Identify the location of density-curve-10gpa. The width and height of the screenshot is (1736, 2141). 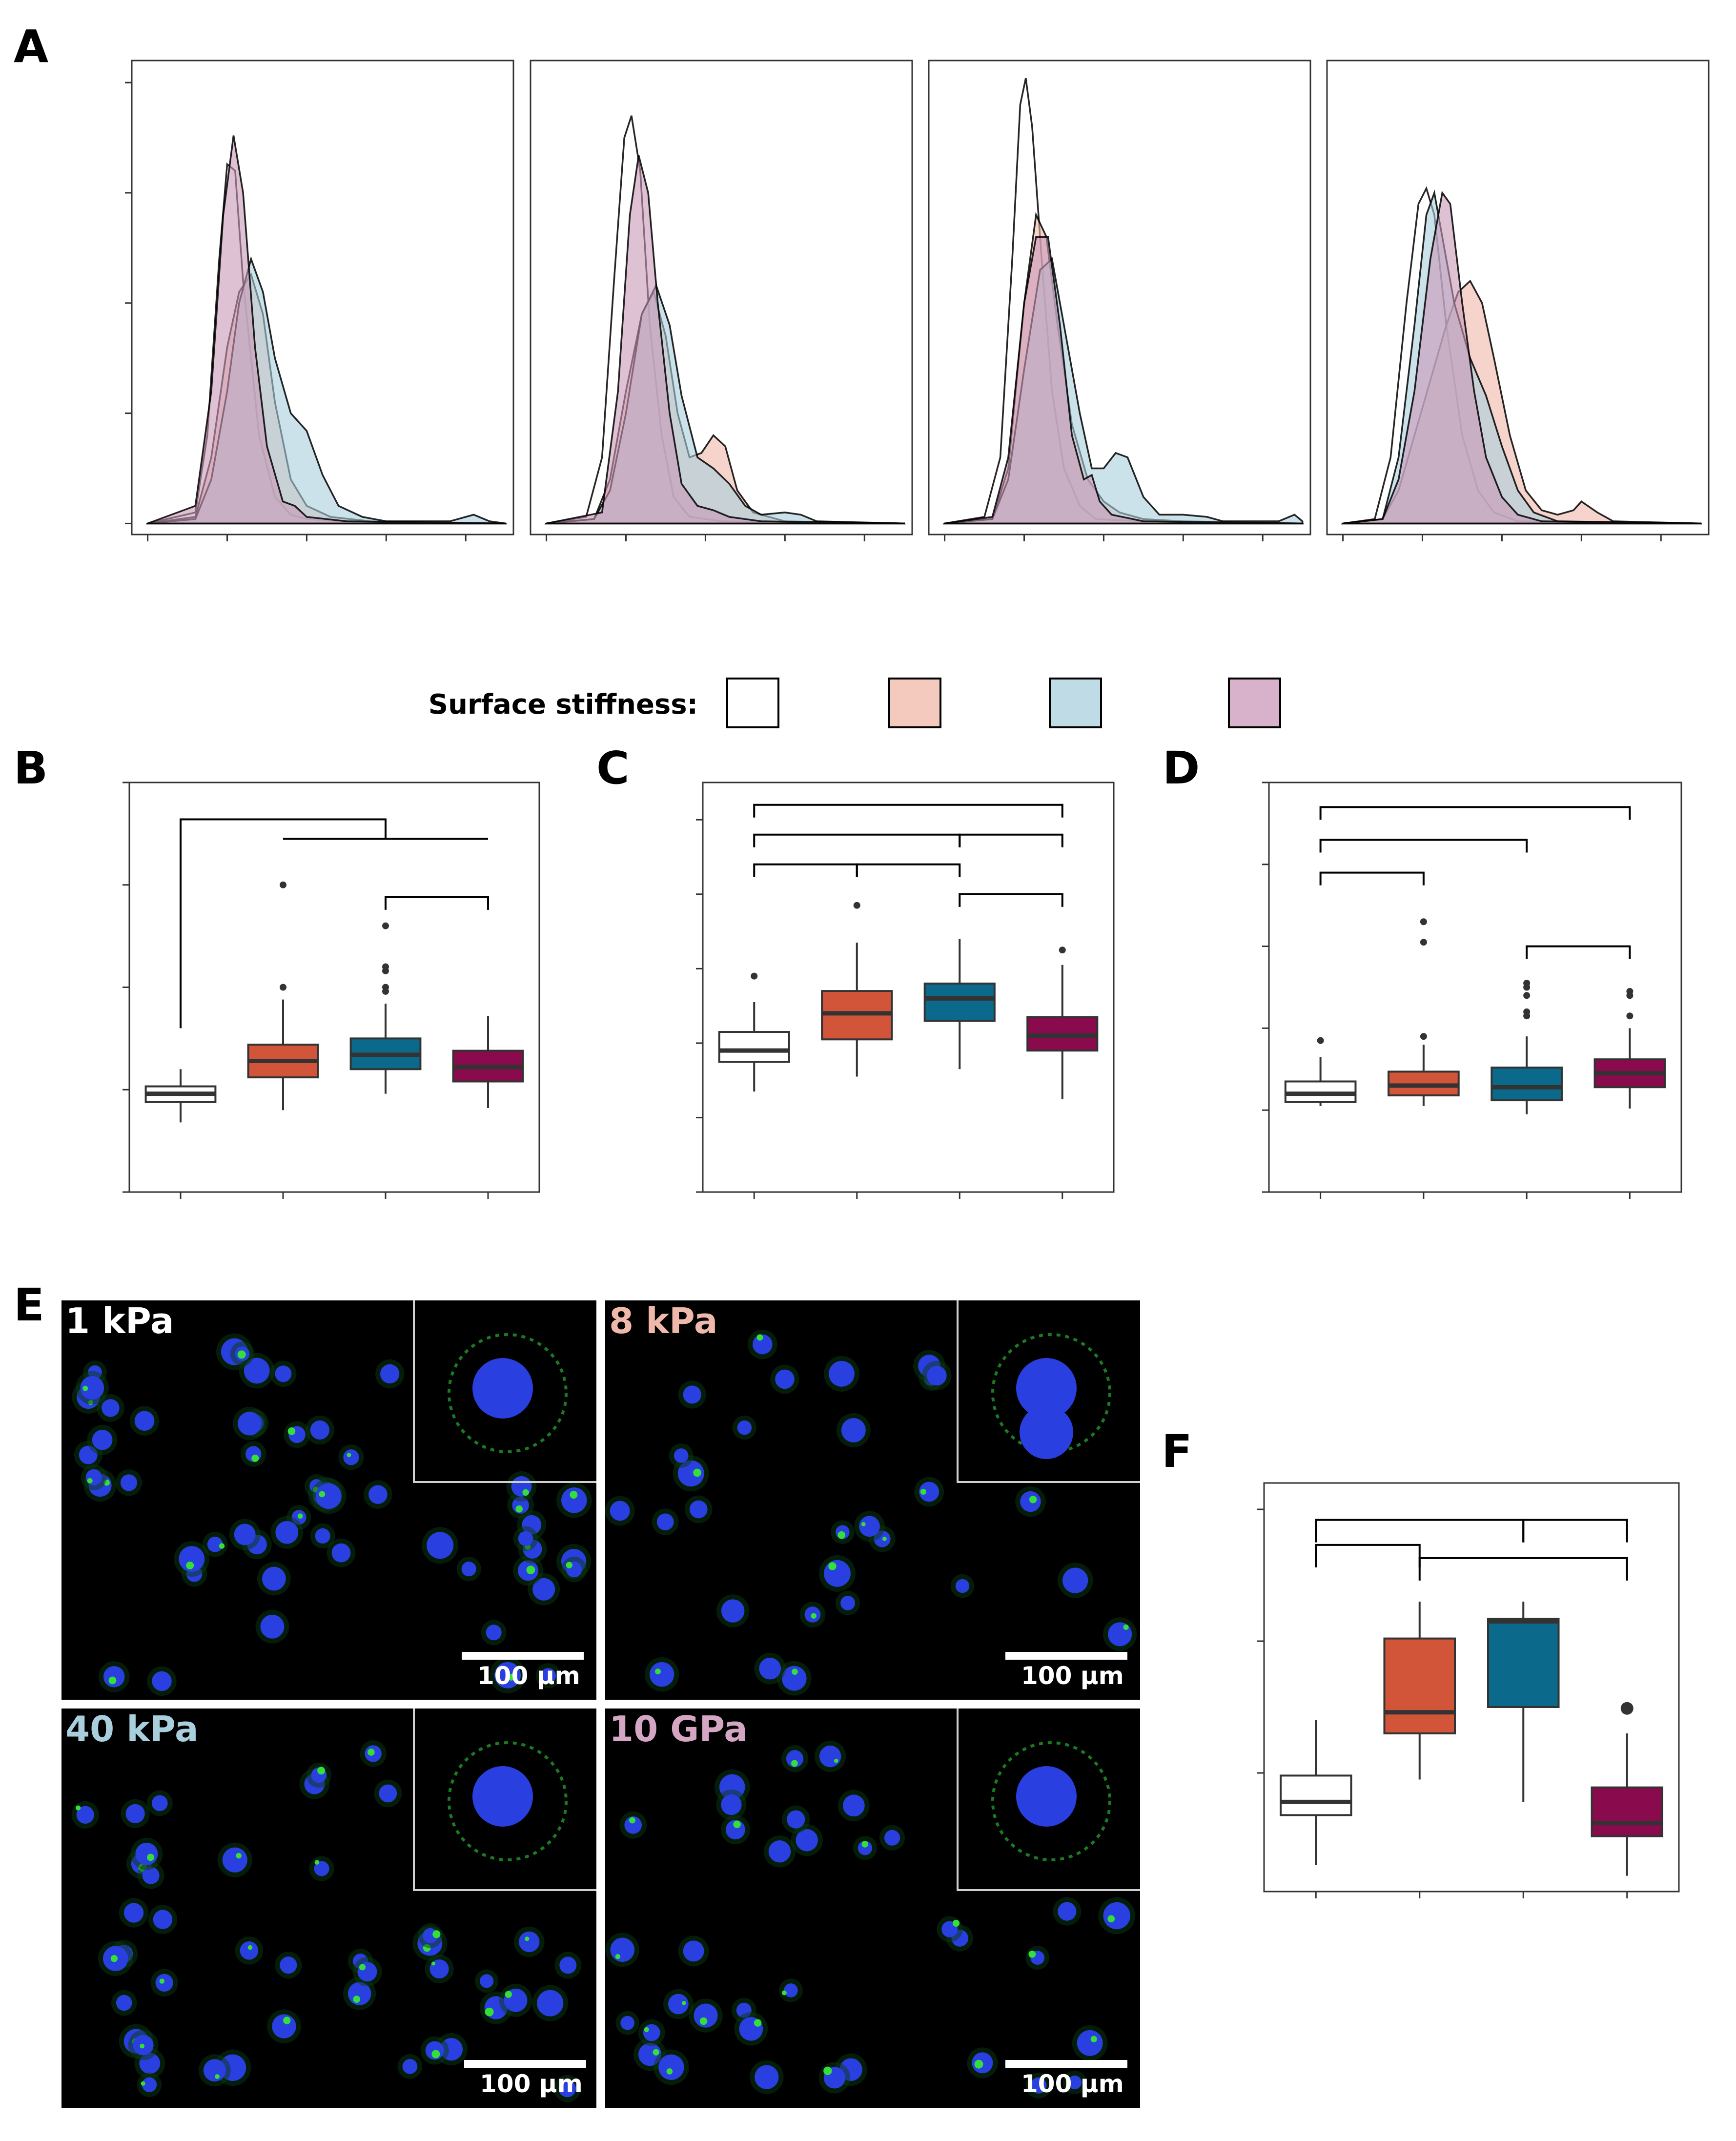
(1123, 380).